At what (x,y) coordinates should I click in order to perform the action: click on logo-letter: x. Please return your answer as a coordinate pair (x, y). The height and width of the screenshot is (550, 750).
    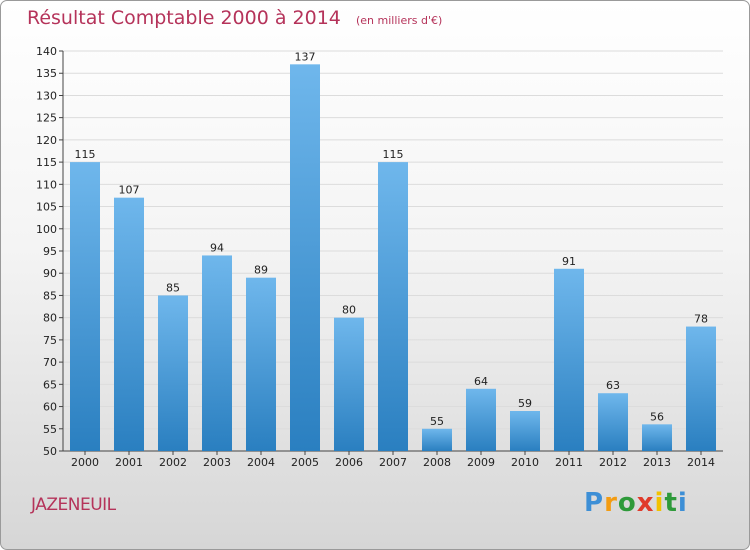
    Looking at the image, I should click on (645, 503).